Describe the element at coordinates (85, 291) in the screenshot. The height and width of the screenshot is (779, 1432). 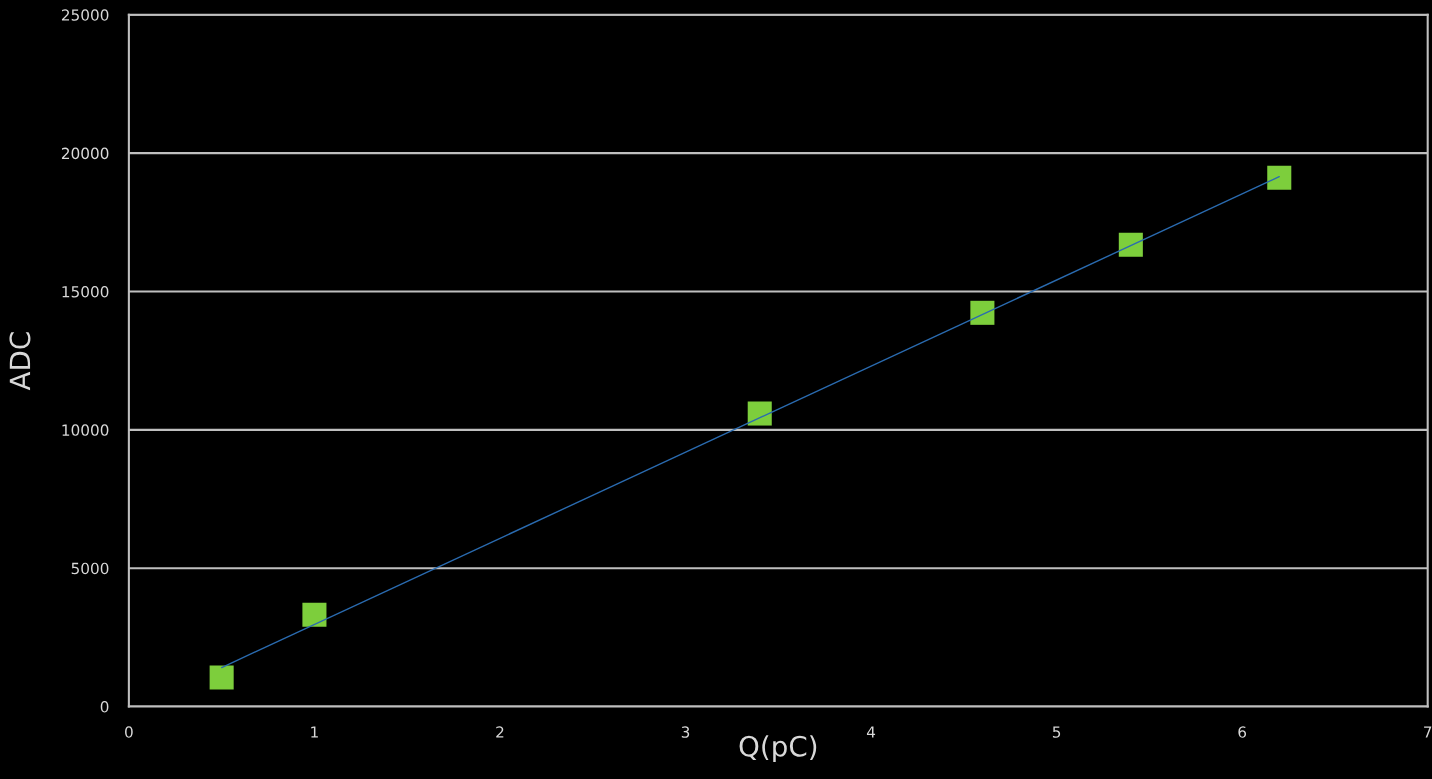
I see `y-tick-label: 15000` at that location.